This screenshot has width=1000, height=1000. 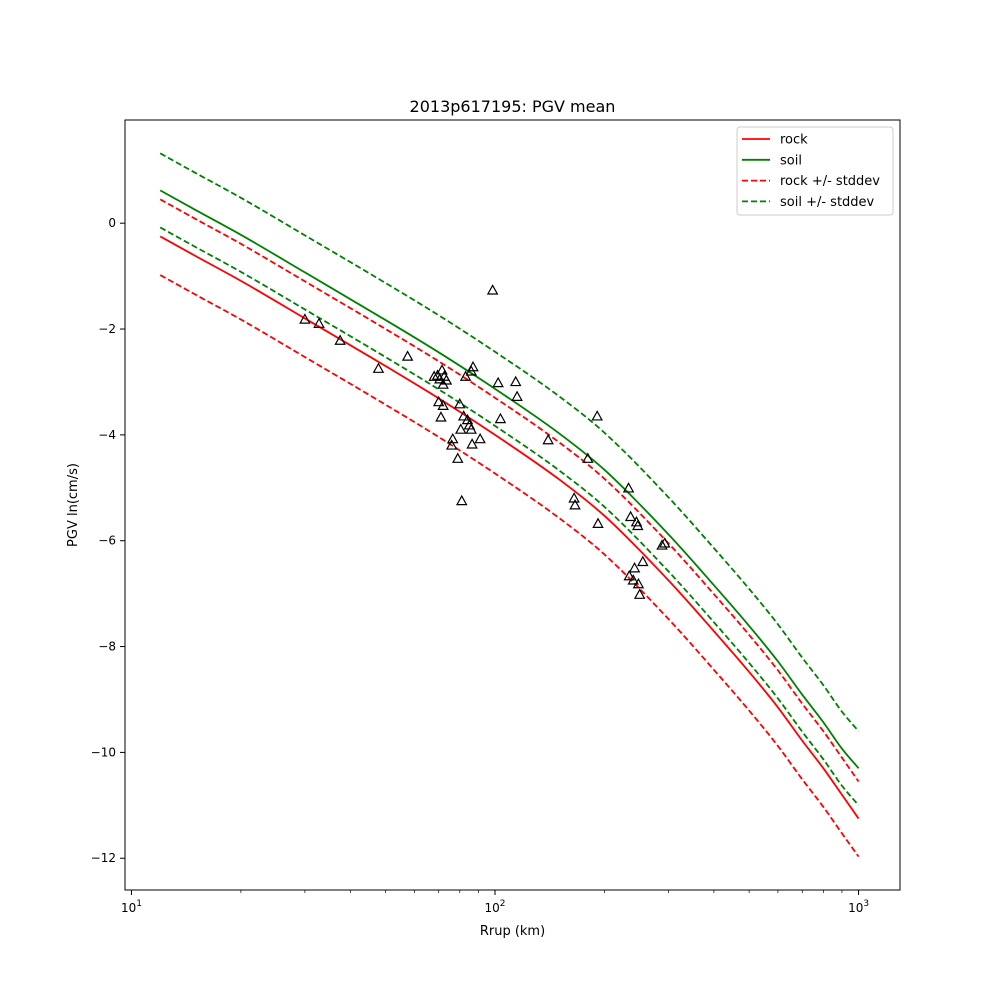 What do you see at coordinates (858, 907) in the screenshot?
I see `x-tick-label: 10³` at bounding box center [858, 907].